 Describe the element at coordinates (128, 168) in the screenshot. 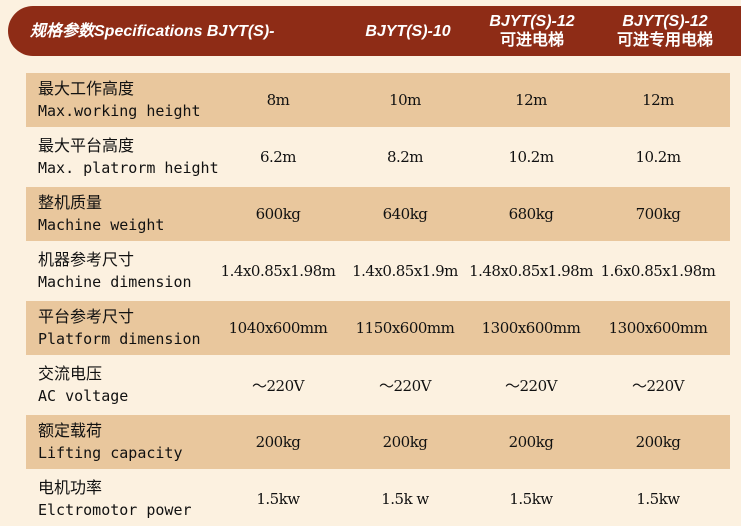

I see `row-label-en: Max. platrorm height` at that location.